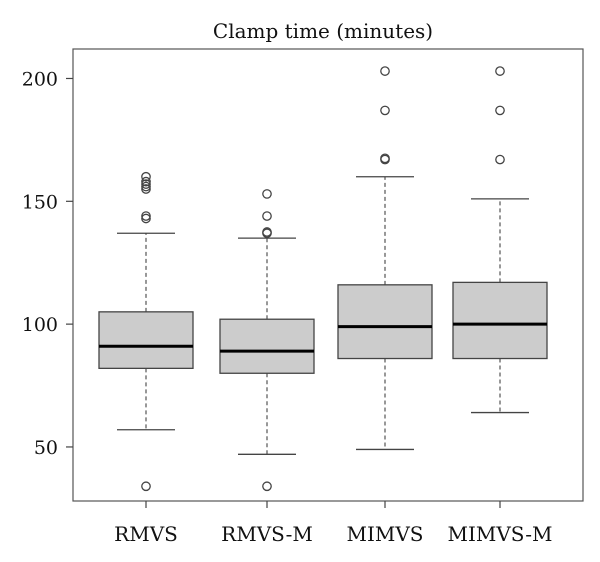 This screenshot has height=562, width=600. What do you see at coordinates (385, 258) in the screenshot?
I see `box-mimvs` at bounding box center [385, 258].